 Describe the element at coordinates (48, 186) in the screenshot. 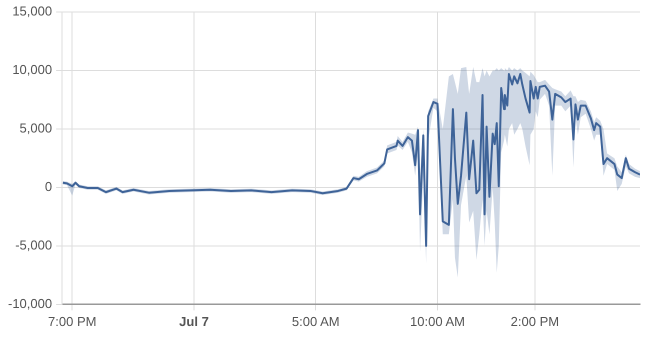

I see `y-tick-label: 0` at that location.